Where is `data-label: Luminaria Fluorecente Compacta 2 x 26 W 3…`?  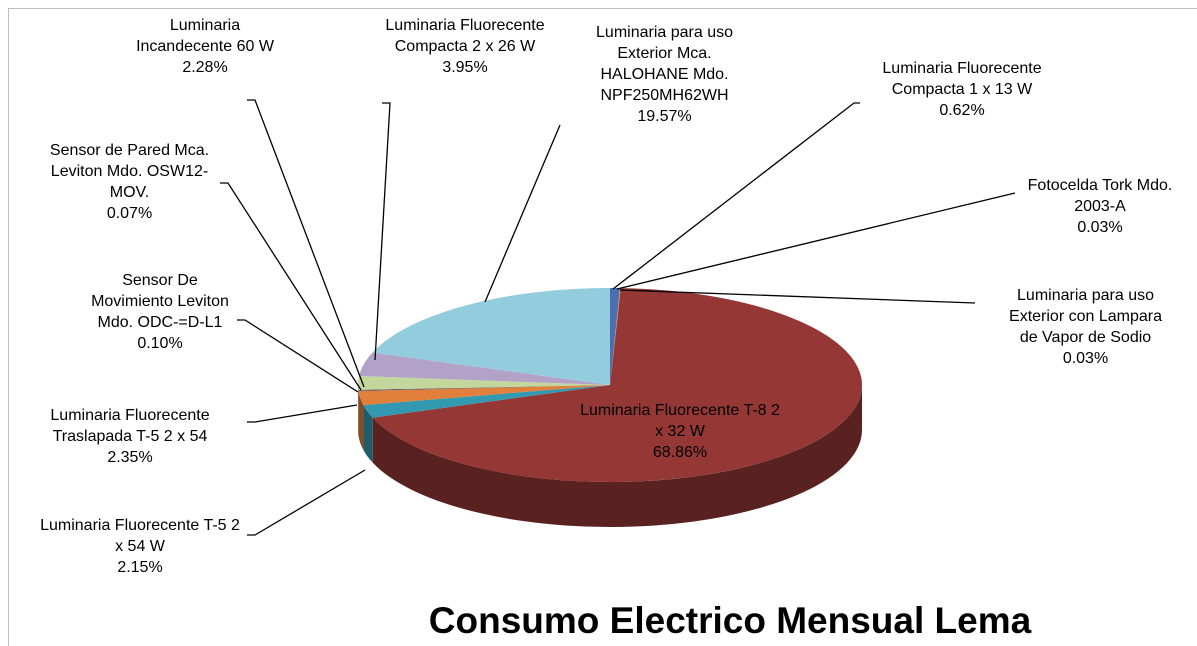
data-label: Luminaria Fluorecente Compacta 2 x 26 W 3… is located at coordinates (465, 46).